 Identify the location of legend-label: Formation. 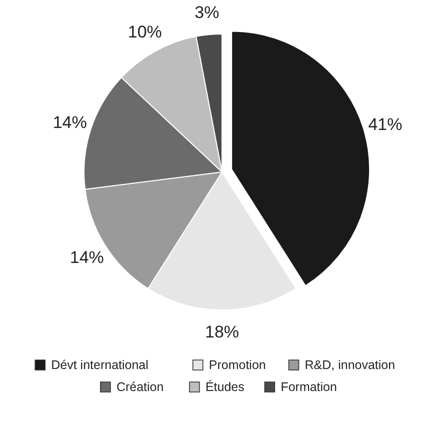
(309, 387).